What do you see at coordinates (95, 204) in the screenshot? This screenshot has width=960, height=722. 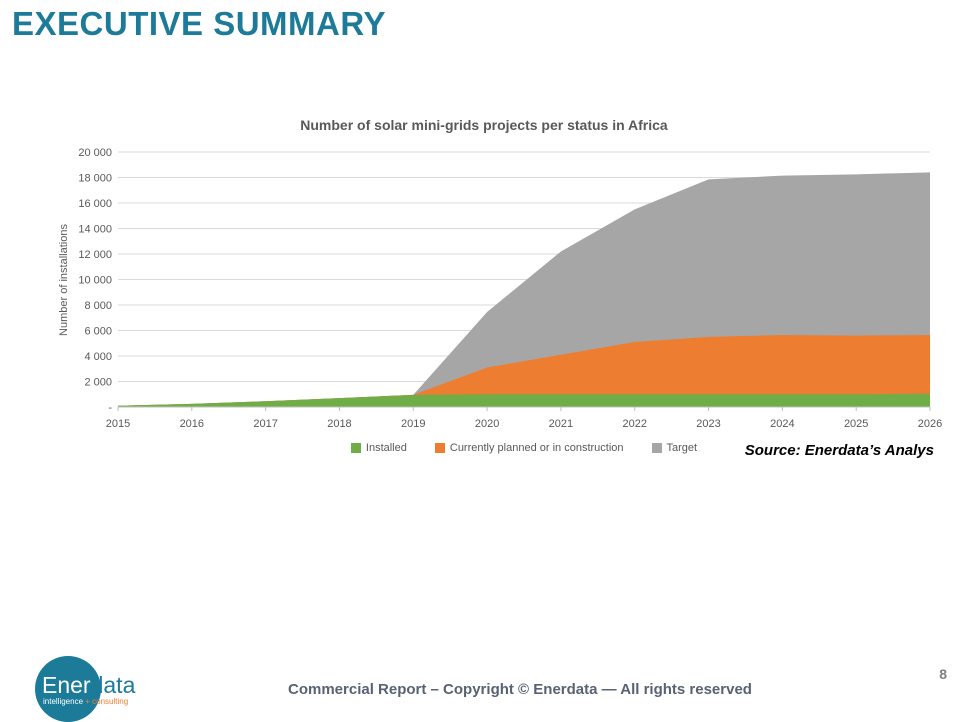 I see `y-tick-label: 16 000` at bounding box center [95, 204].